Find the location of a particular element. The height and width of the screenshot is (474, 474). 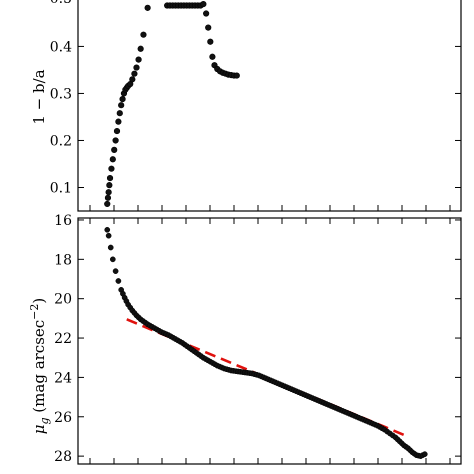

top-ytick-label: 0.2 is located at coordinates (61, 141).